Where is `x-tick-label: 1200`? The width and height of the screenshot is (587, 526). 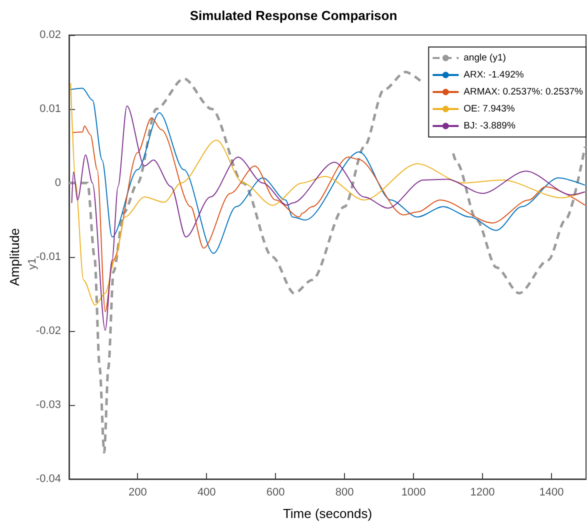 x-tick-label: 1200 is located at coordinates (482, 492).